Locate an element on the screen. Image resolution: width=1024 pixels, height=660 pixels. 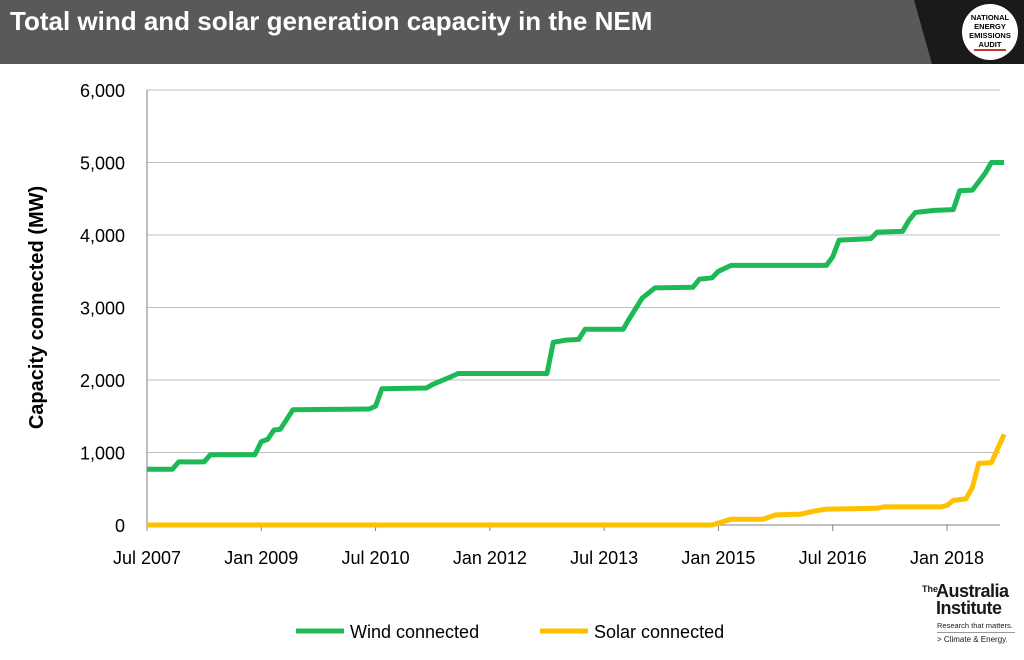
x-tick-label: Jul 2016 is located at coordinates (833, 558).